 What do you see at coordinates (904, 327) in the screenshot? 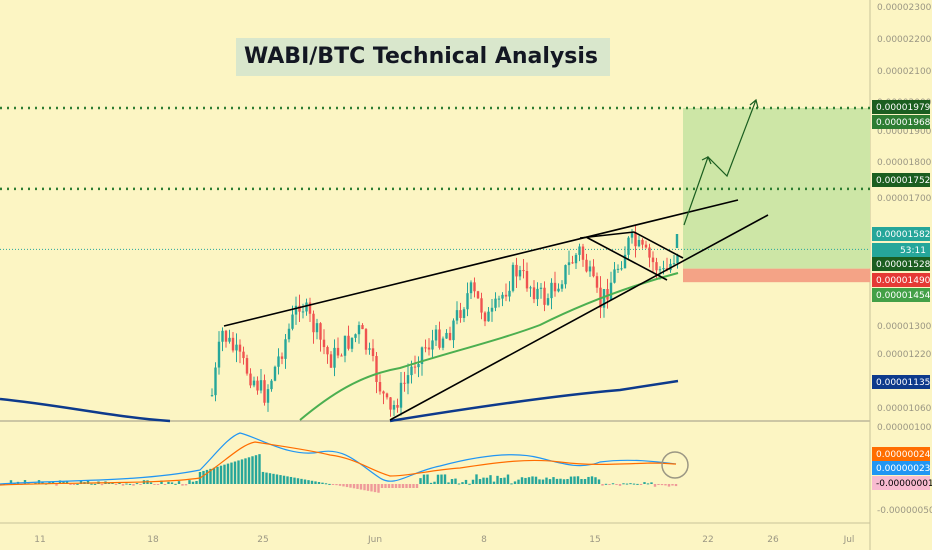
I see `price-tick-label: 0.00001300` at bounding box center [904, 327].